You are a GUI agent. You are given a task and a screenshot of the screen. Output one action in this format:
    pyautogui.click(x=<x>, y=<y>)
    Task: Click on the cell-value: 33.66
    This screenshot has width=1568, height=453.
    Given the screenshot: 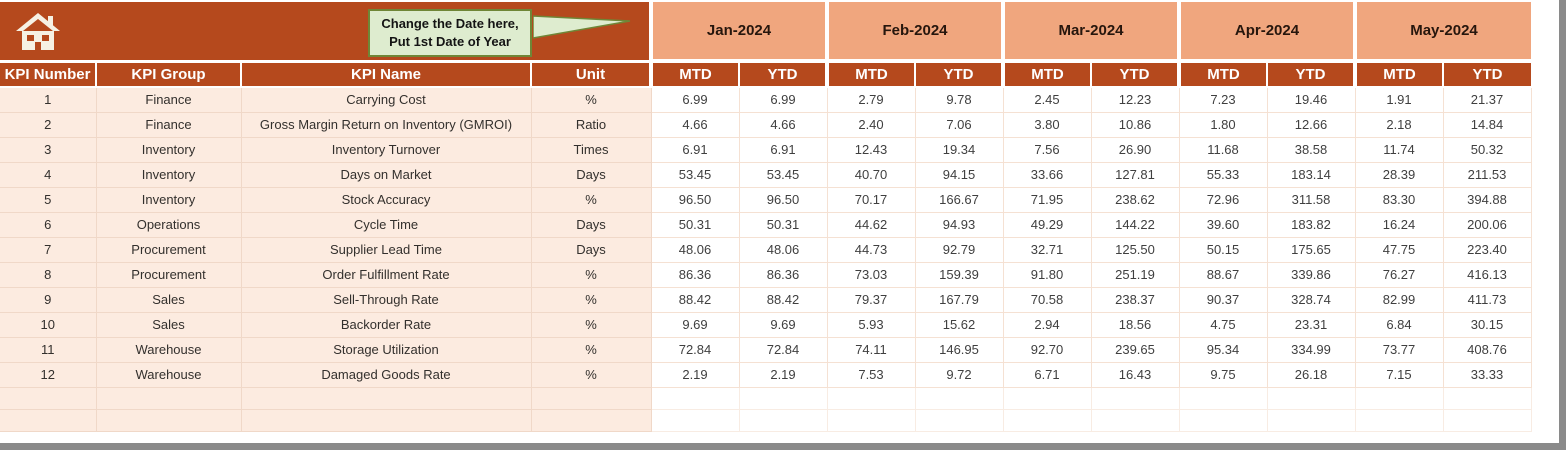 What is the action you would take?
    pyautogui.click(x=1047, y=175)
    